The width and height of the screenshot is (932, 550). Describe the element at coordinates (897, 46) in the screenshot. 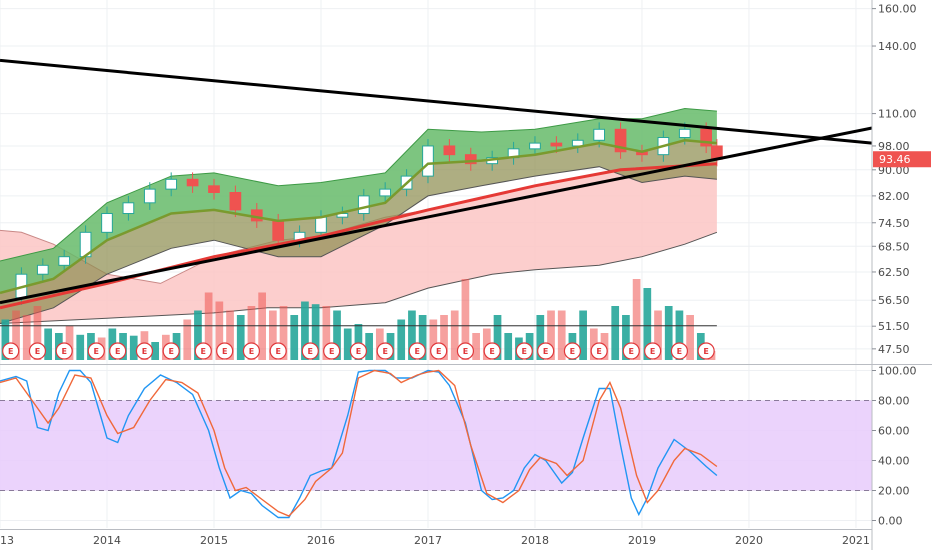

I see `price-tick-label: 140.00` at that location.